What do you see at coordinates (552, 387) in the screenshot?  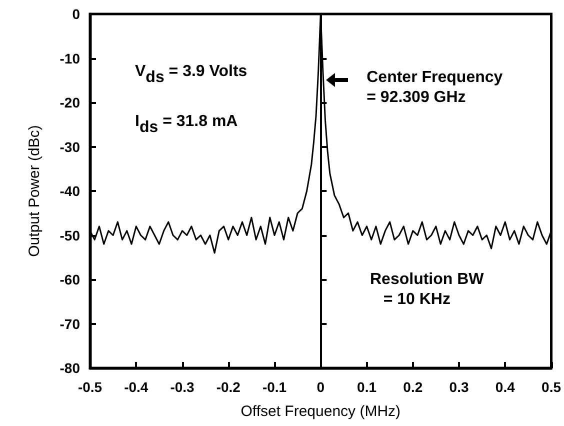 I see `x-tick-label: 0.5` at bounding box center [552, 387].